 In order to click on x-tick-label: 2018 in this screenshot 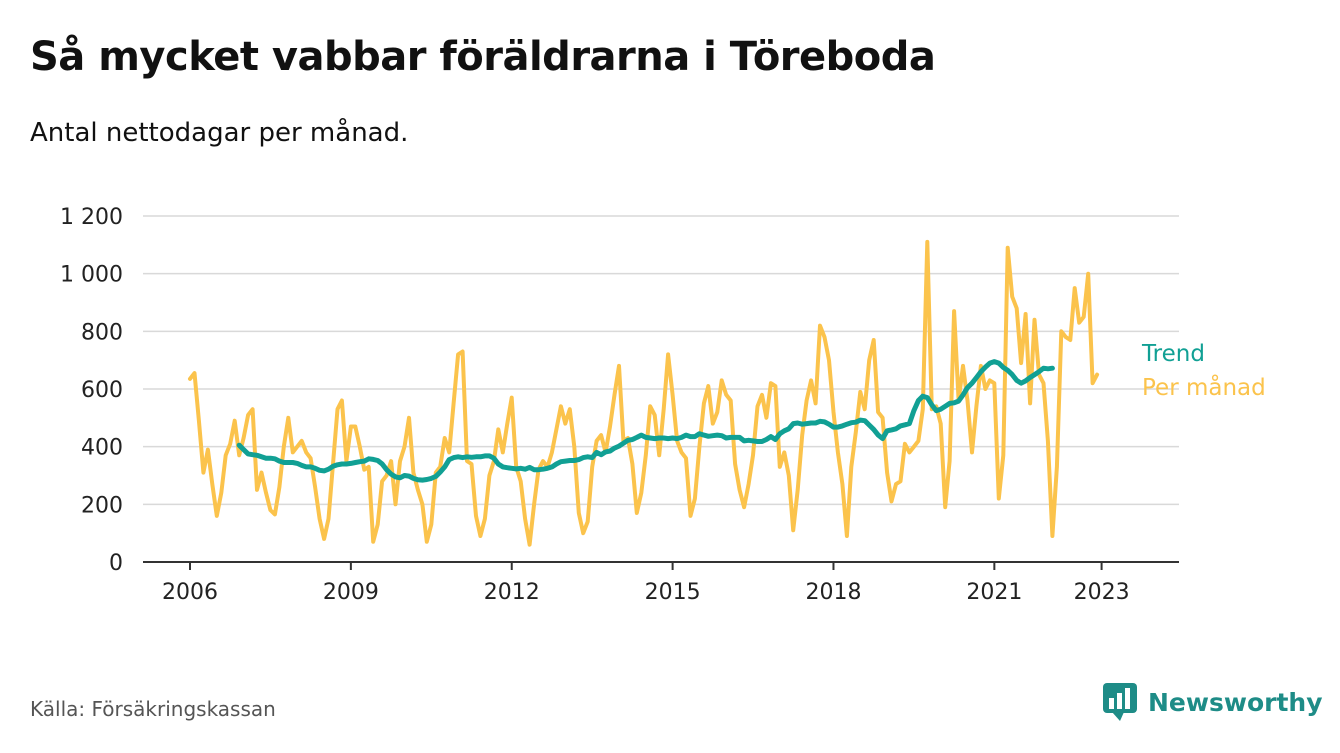, I will do `click(833, 592)`.